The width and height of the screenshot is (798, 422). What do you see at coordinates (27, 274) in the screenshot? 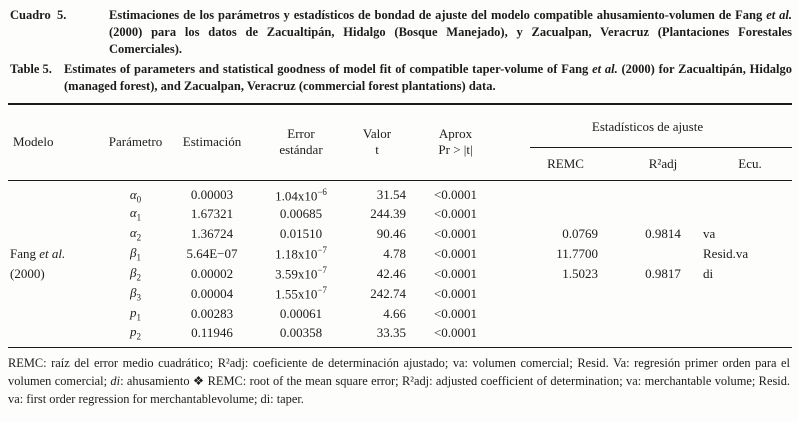
I see `cell-model: (2000)` at bounding box center [27, 274].